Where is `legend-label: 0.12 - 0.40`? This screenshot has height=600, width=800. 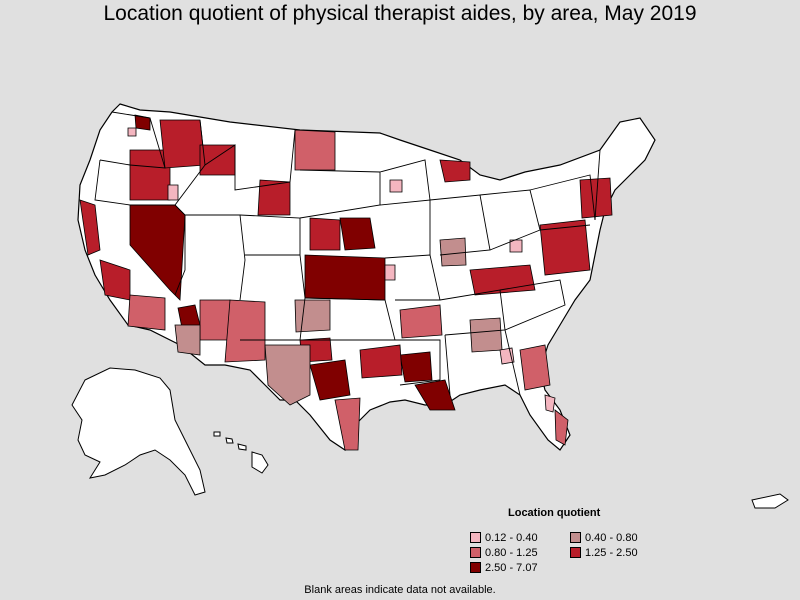 legend-label: 0.12 - 0.40 is located at coordinates (511, 537).